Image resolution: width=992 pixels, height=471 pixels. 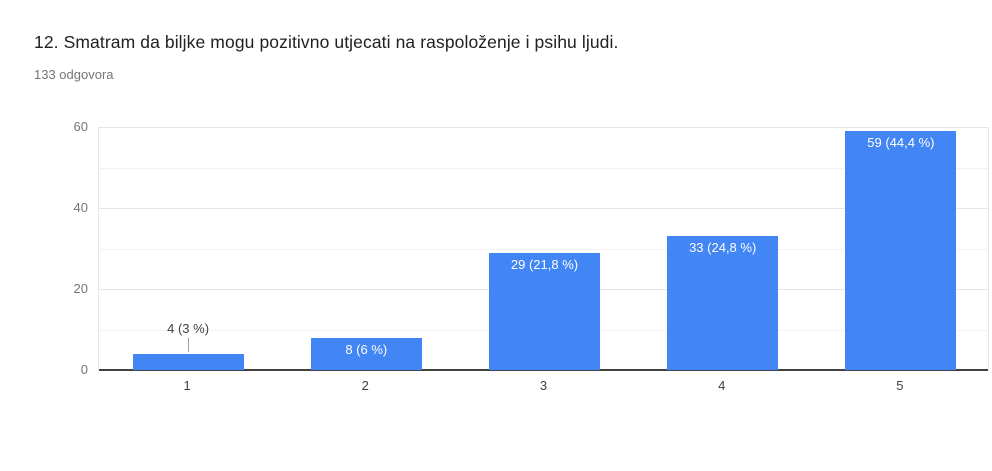 What do you see at coordinates (900, 385) in the screenshot?
I see `x-tick-label: 5` at bounding box center [900, 385].